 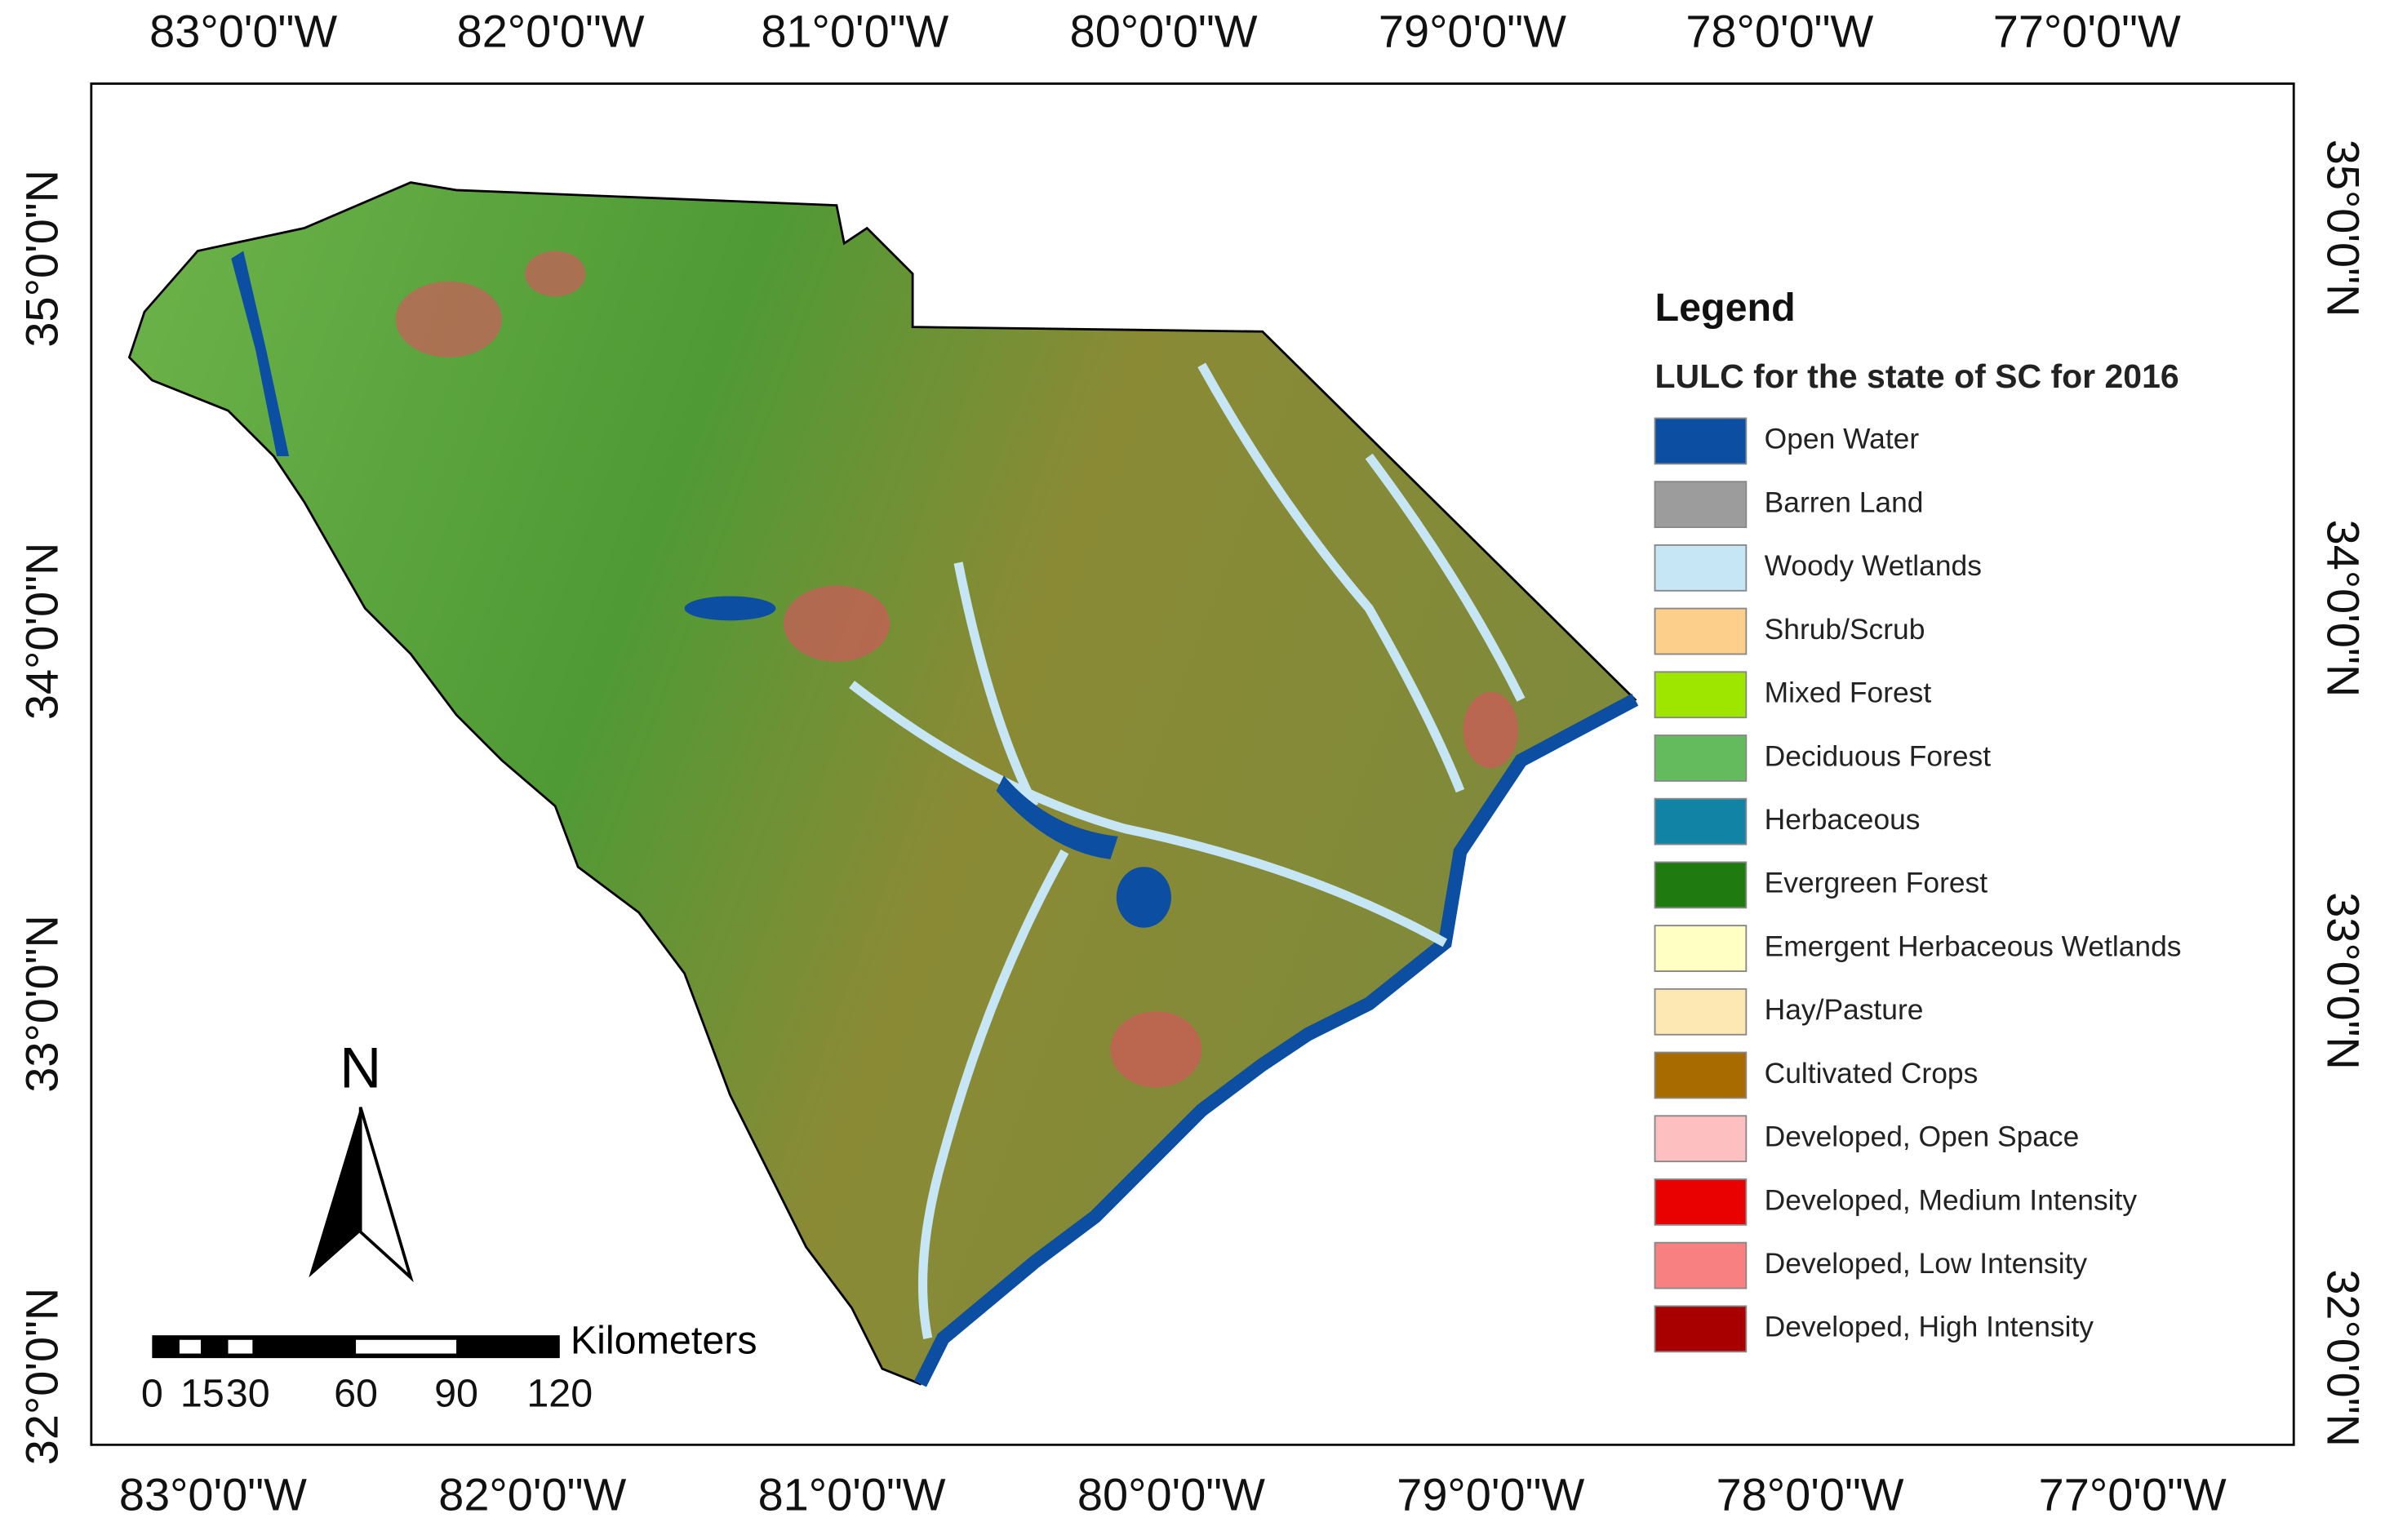 What do you see at coordinates (1845, 1009) in the screenshot?
I see `legend-label: Hay/Pasture` at bounding box center [1845, 1009].